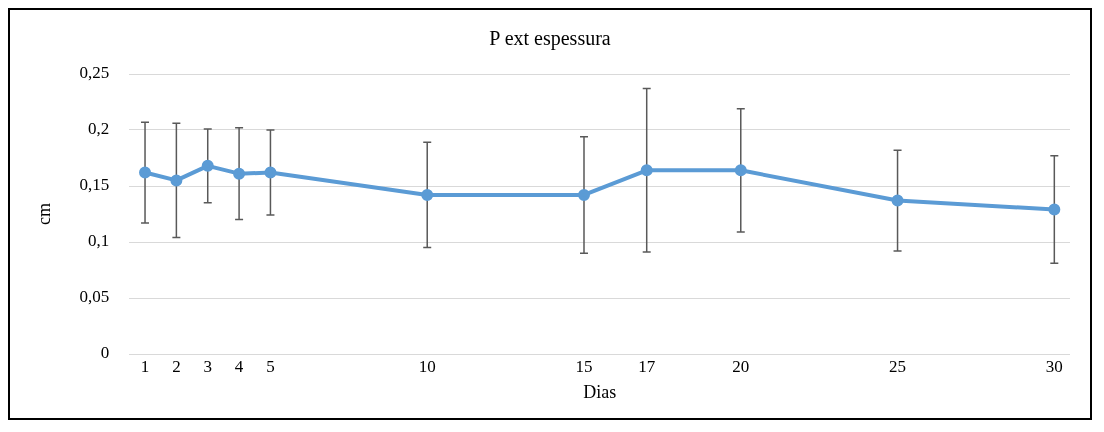 This screenshot has height=432, width=1104. I want to click on x-tick-label: 20, so click(741, 366).